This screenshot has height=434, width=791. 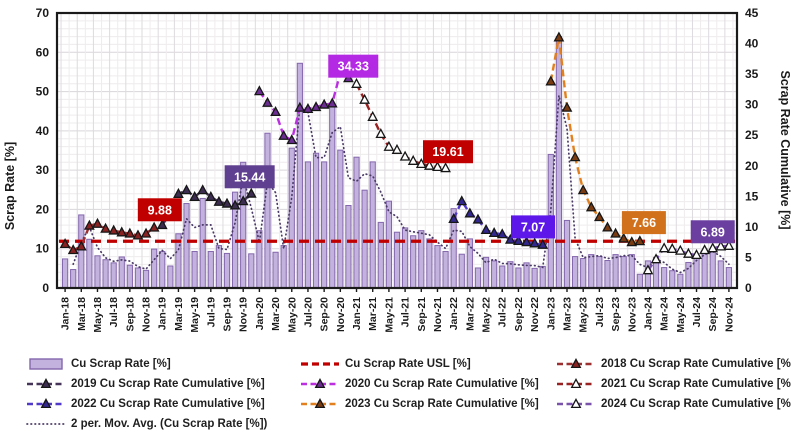 What do you see at coordinates (632, 314) in the screenshot?
I see `x-axis-tick-label: Nov-23` at bounding box center [632, 314].